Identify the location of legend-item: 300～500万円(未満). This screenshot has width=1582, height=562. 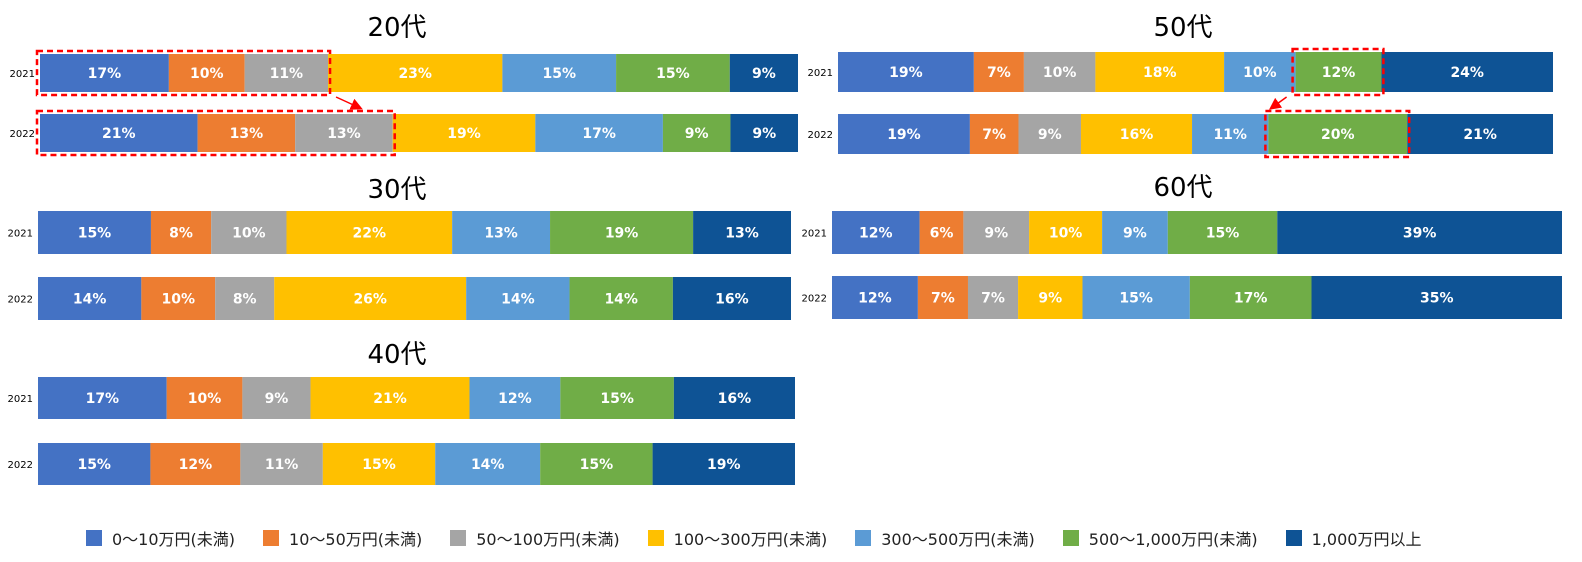
(945, 538).